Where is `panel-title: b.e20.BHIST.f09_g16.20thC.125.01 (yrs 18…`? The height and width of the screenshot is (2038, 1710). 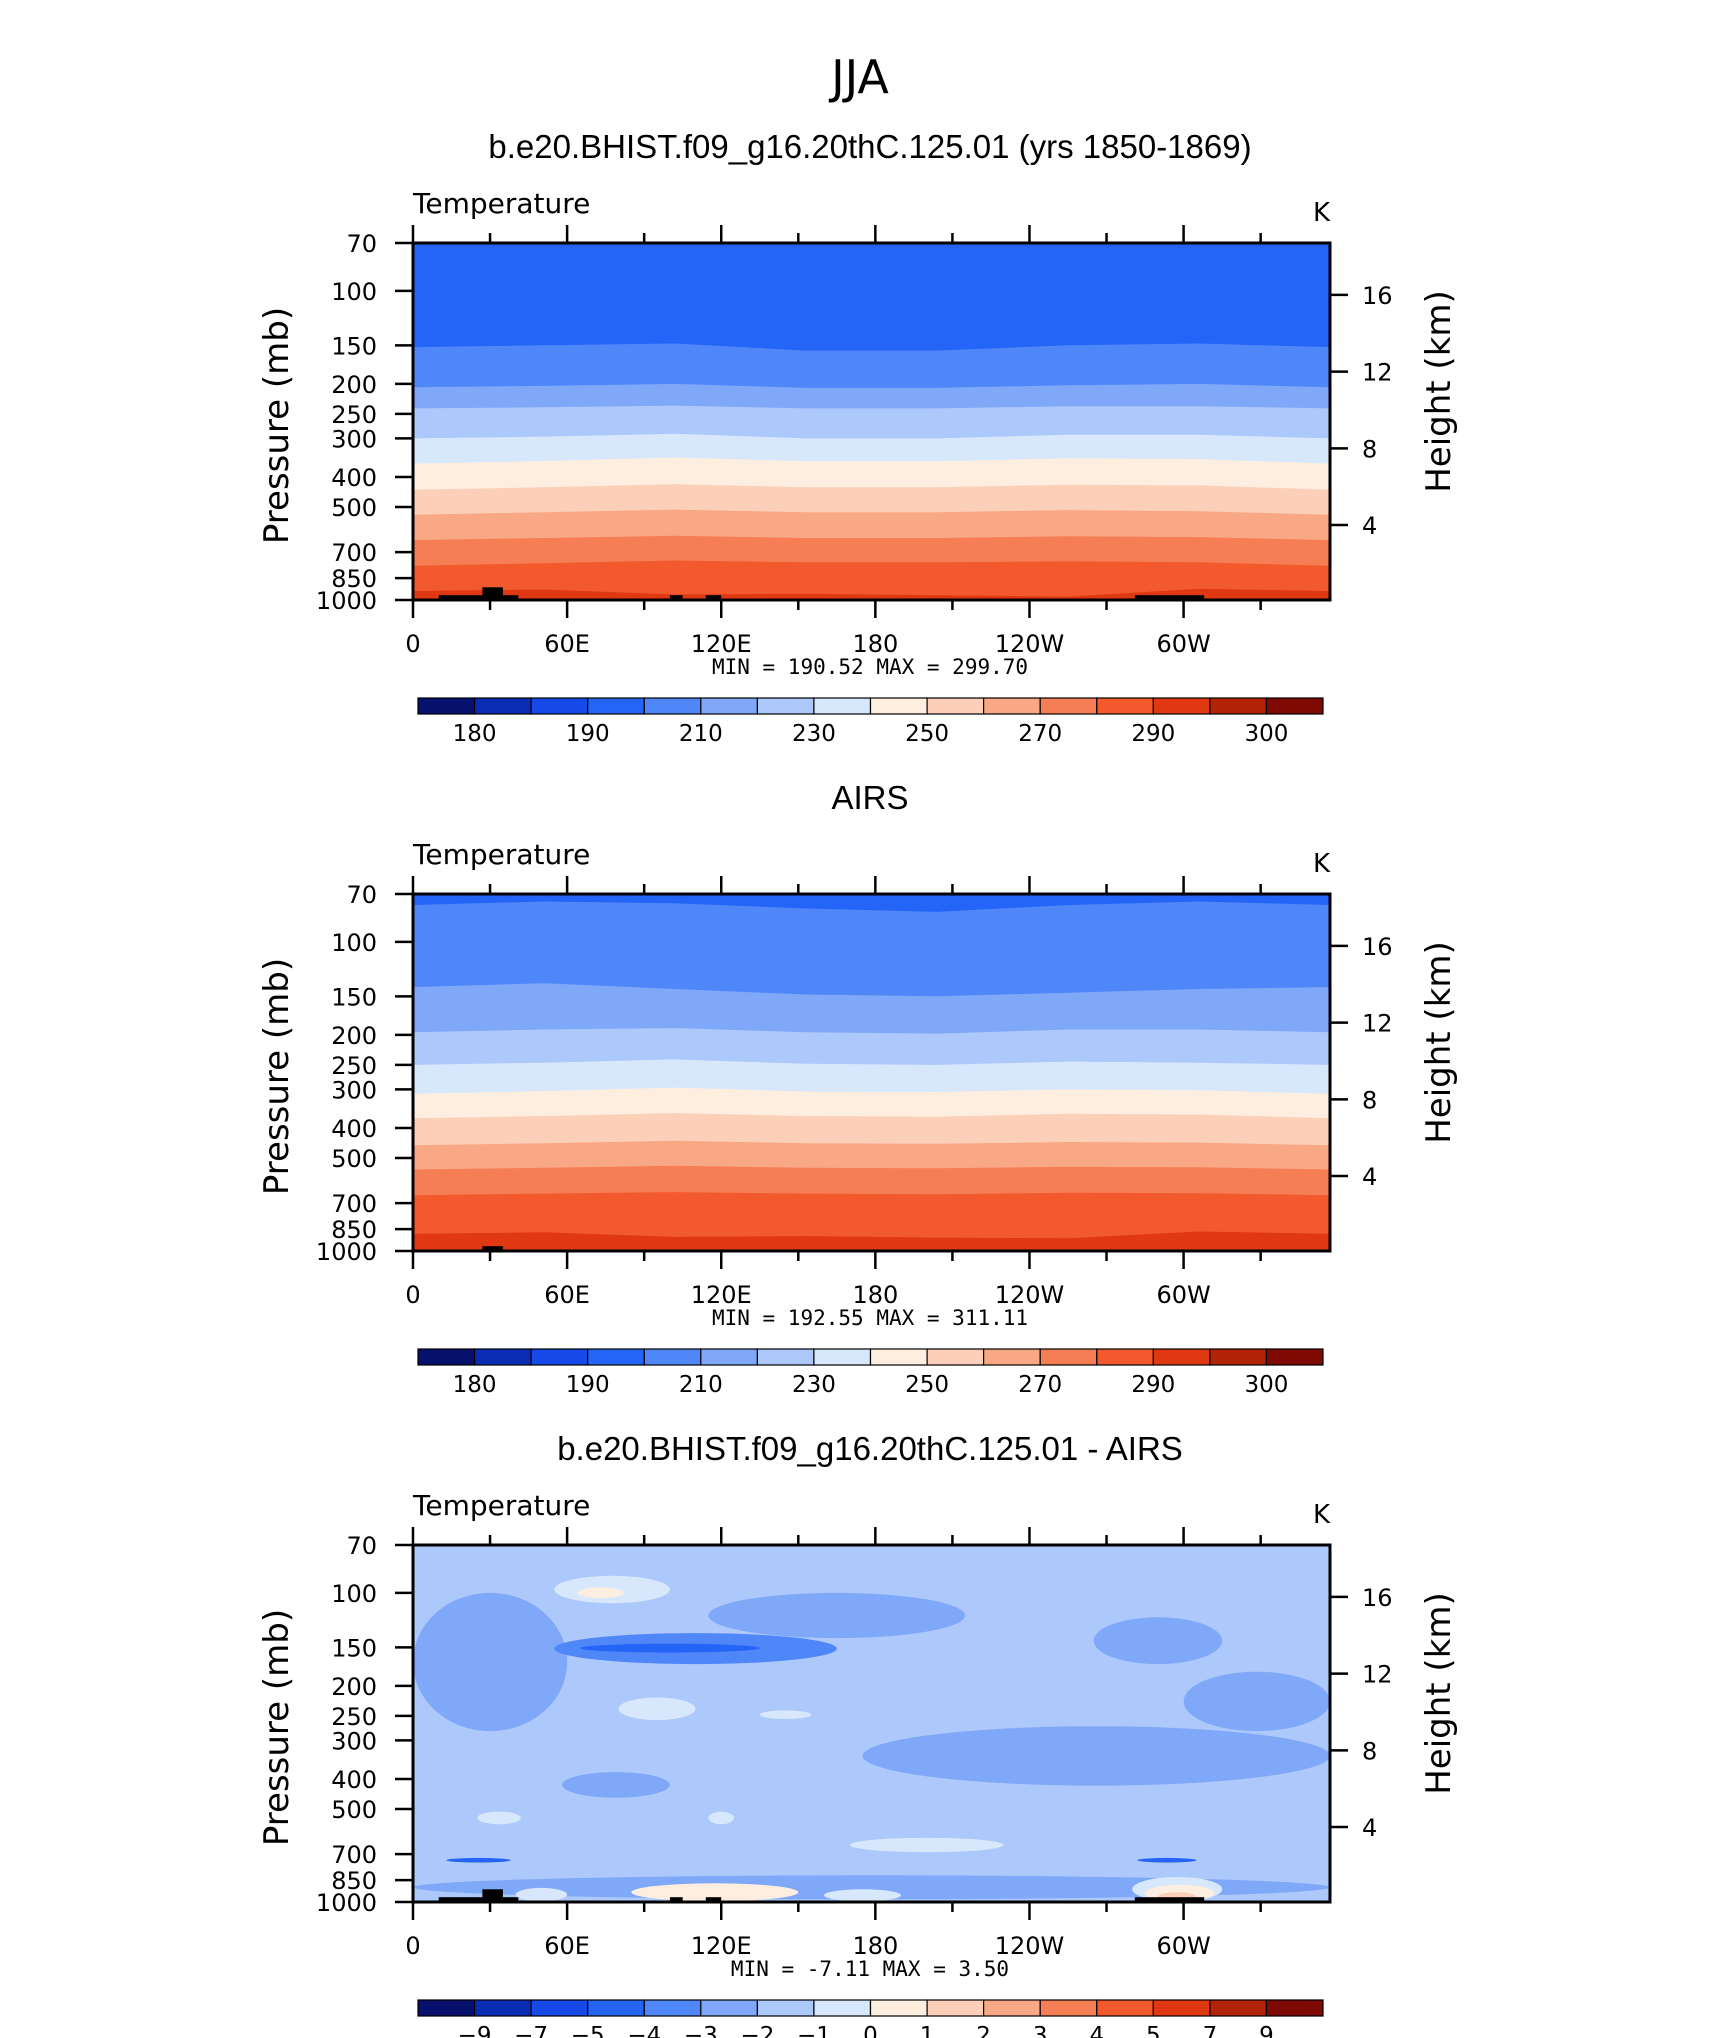
panel-title: b.e20.BHIST.f09_g16.20thC.125.01 (yrs 18… is located at coordinates (869, 146).